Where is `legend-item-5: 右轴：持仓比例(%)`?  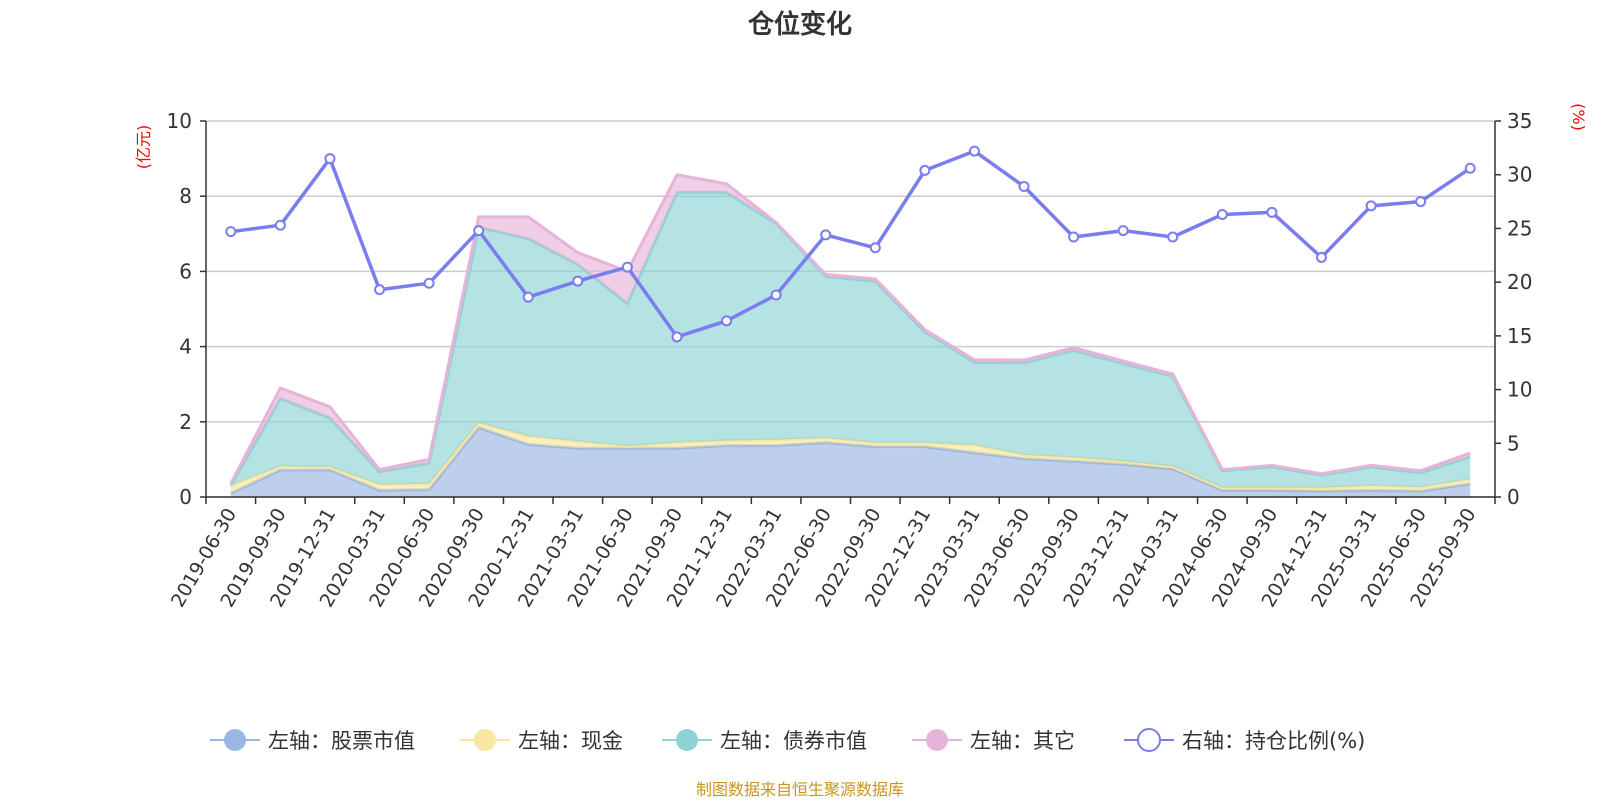 legend-item-5: 右轴：持仓比例(%) is located at coordinates (1244, 740).